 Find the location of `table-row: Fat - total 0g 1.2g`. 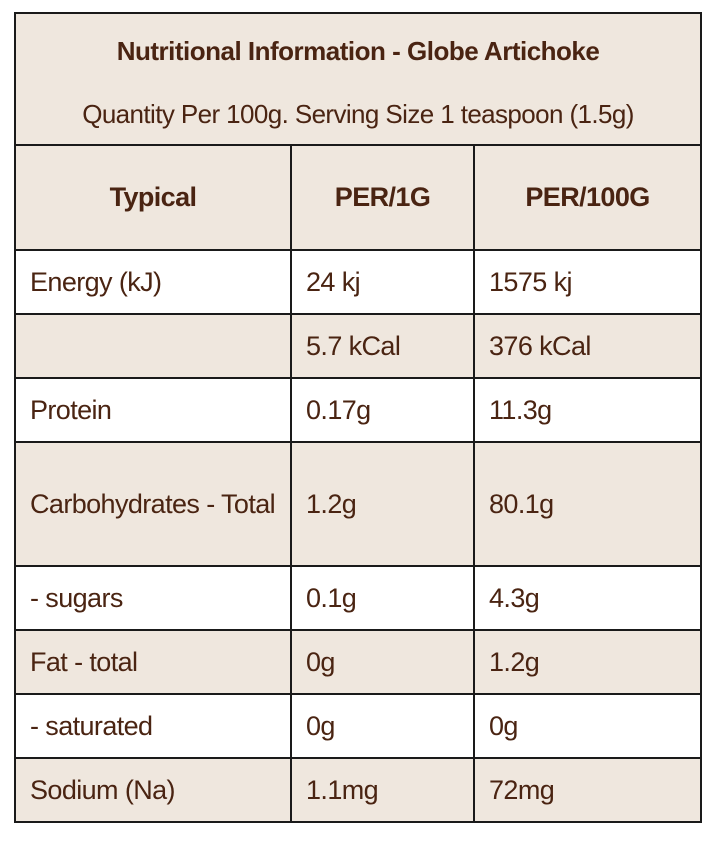

table-row: Fat - total 0g 1.2g is located at coordinates (358, 662).